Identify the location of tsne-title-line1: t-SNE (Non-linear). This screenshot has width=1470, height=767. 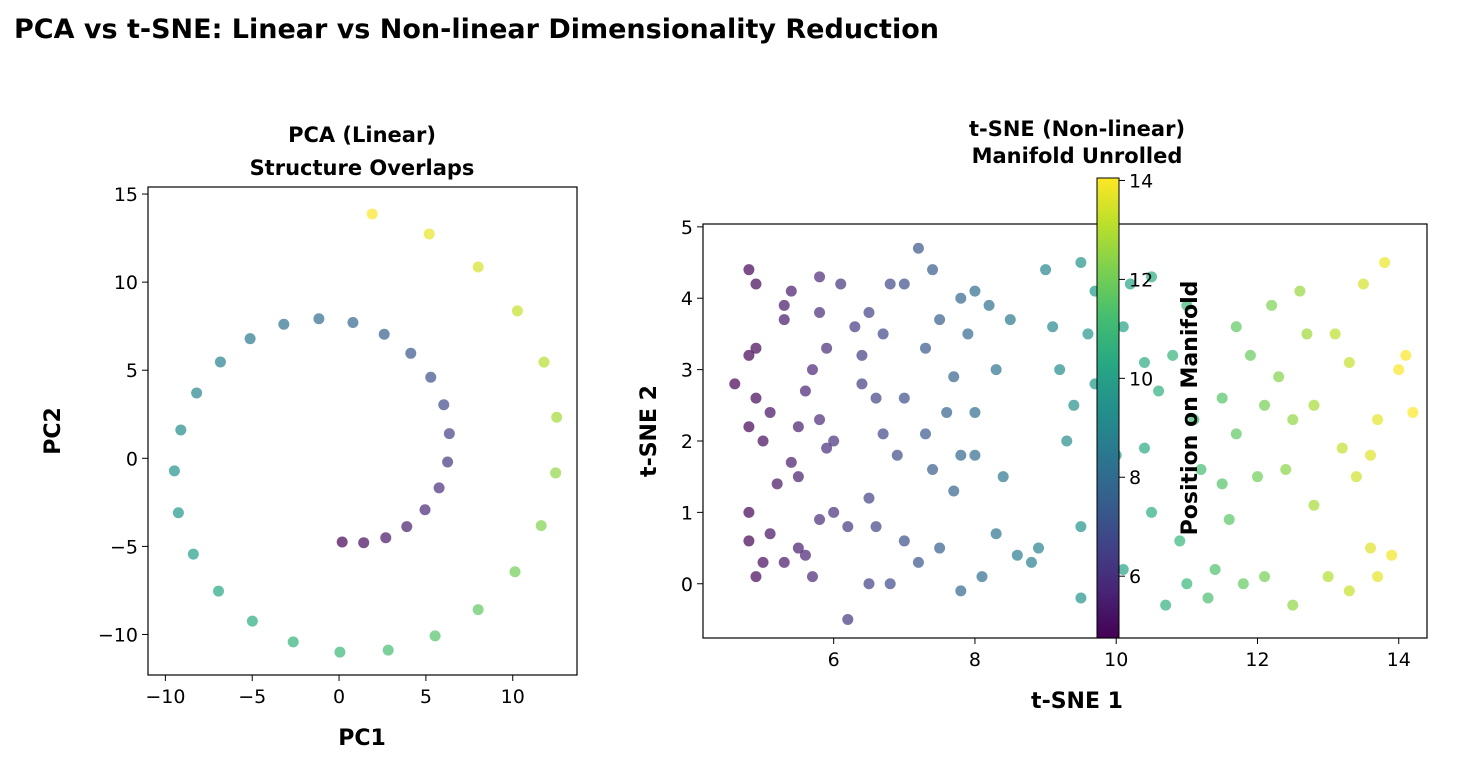
(1077, 129).